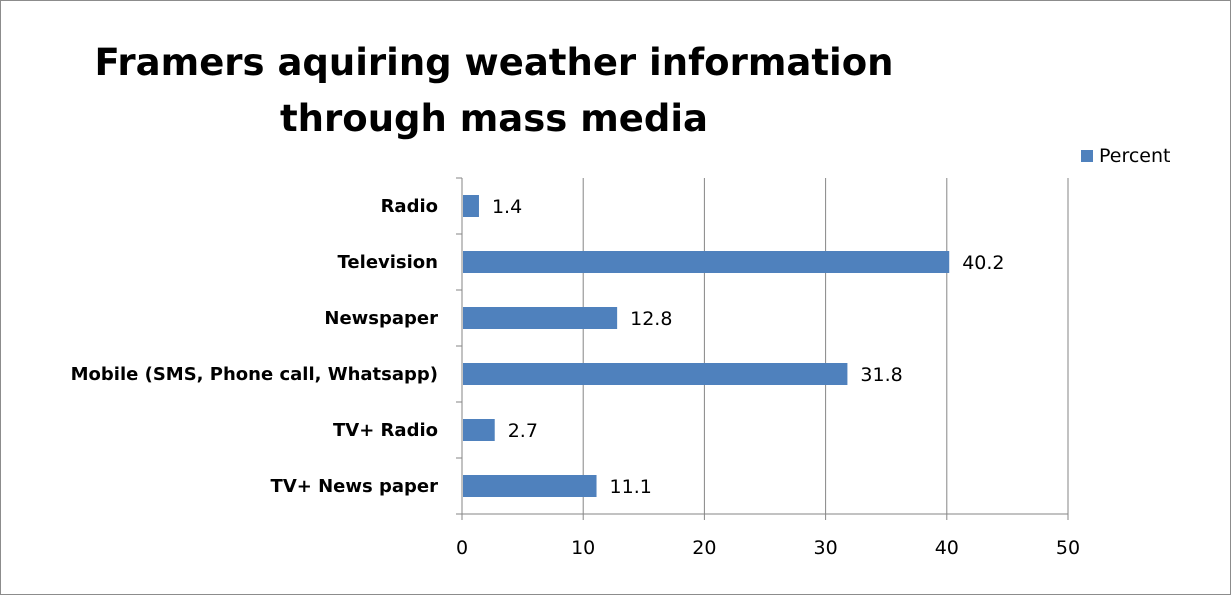 The width and height of the screenshot is (1231, 595). Describe the element at coordinates (1068, 548) in the screenshot. I see `x-tick-label: 50` at that location.